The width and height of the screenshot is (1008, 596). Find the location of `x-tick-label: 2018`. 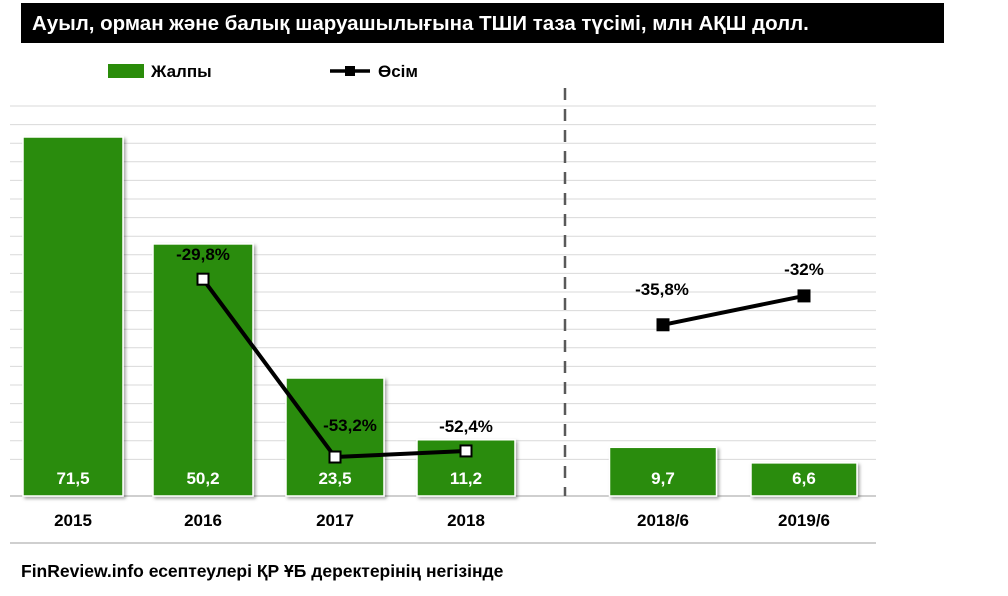

x-tick-label: 2018 is located at coordinates (466, 520).